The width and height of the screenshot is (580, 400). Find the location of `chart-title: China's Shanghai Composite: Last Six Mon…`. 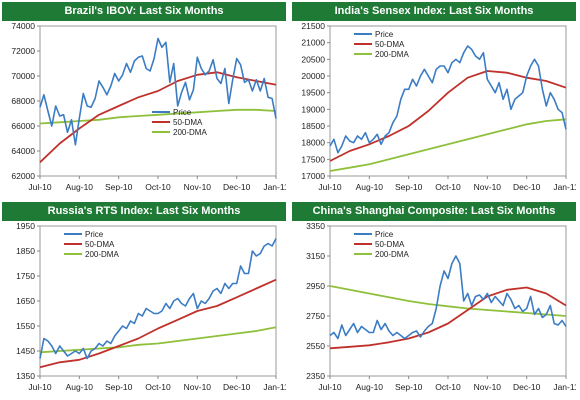

chart-title: China's Shanghai Composite: Last Six Mon… is located at coordinates (434, 211).